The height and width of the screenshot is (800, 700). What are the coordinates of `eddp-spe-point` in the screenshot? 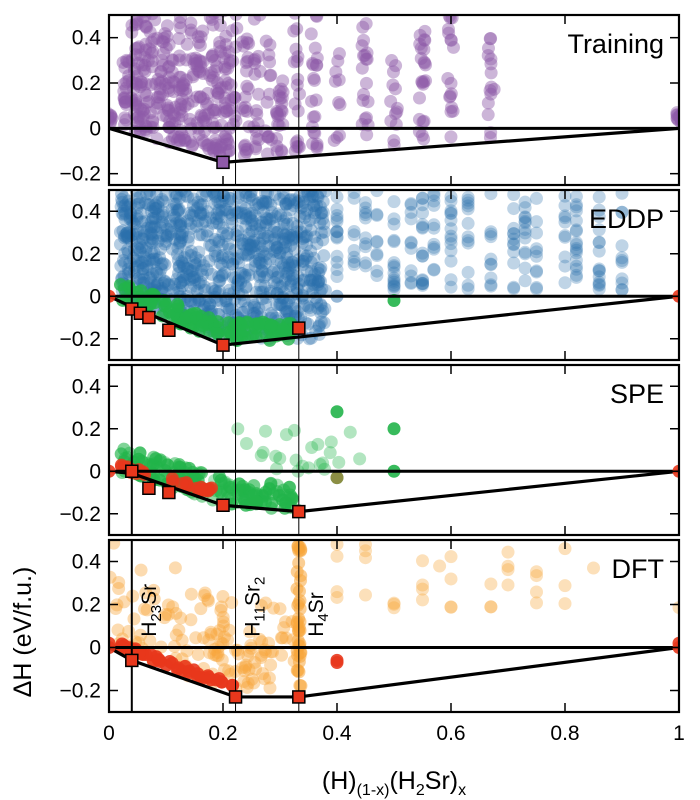 It's located at (244, 330).